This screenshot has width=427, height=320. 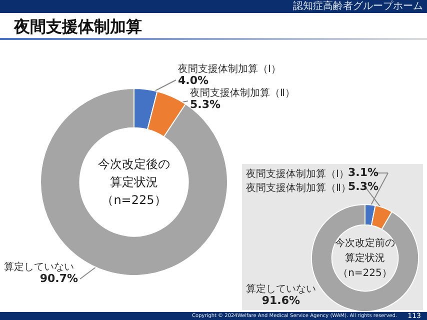 I want to click on slice-label: 夜間支援体制加算（Ⅱ）, so click(x=242, y=93).